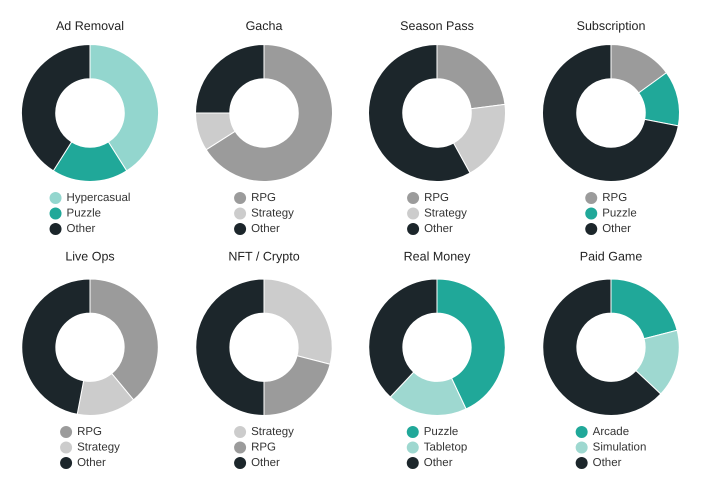 The height and width of the screenshot is (478, 711). I want to click on legend-label: Simulation, so click(619, 448).